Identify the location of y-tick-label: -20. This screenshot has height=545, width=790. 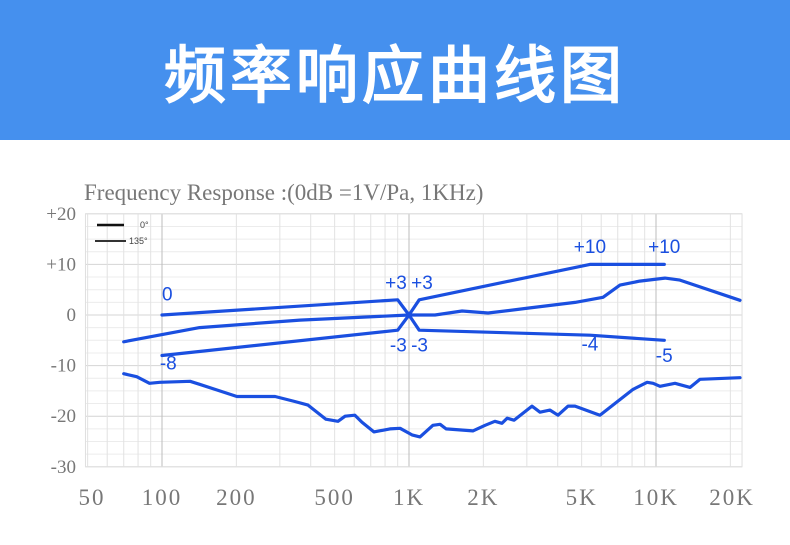
(63, 416).